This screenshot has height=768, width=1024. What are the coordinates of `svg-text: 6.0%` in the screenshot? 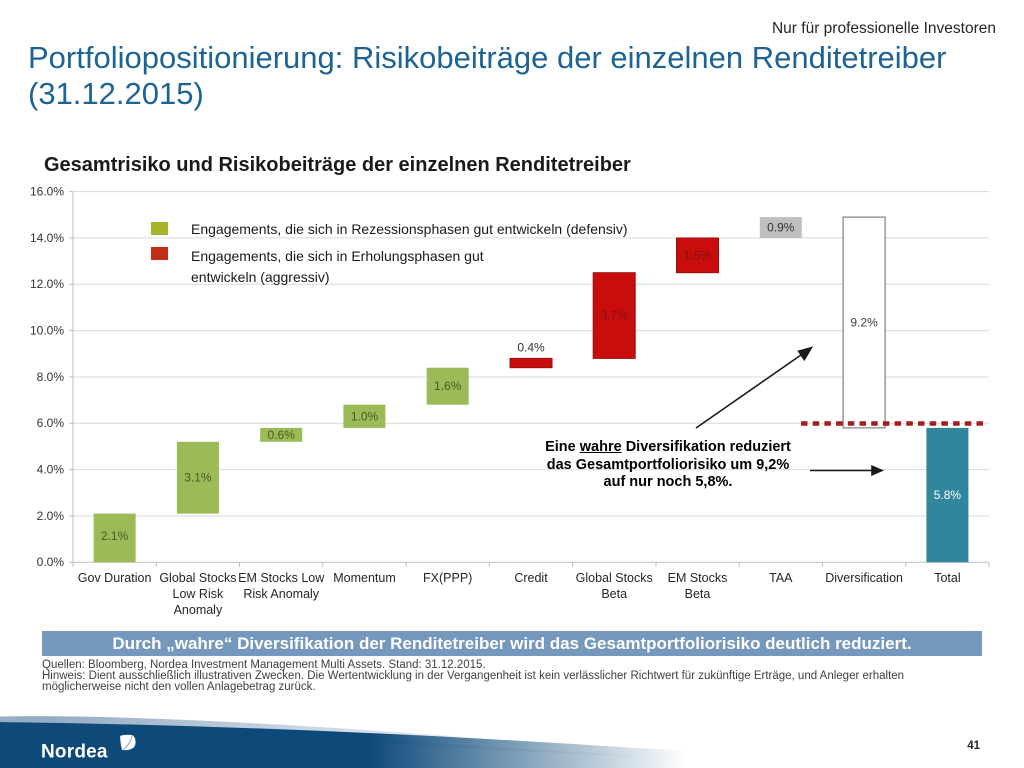 It's located at (51, 423).